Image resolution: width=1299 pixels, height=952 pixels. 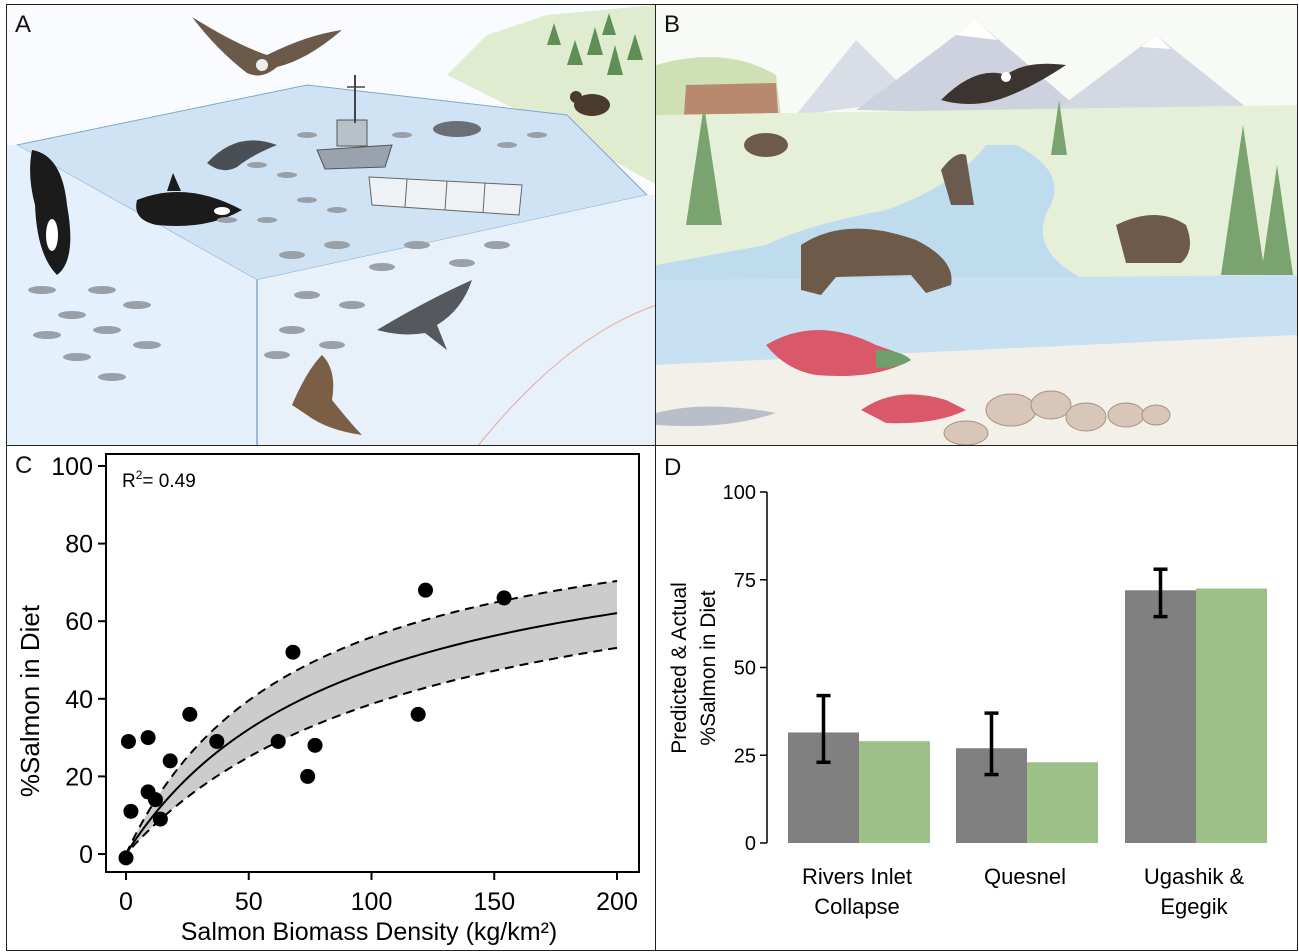 I want to click on y-tick-label: 60, so click(x=79, y=622).